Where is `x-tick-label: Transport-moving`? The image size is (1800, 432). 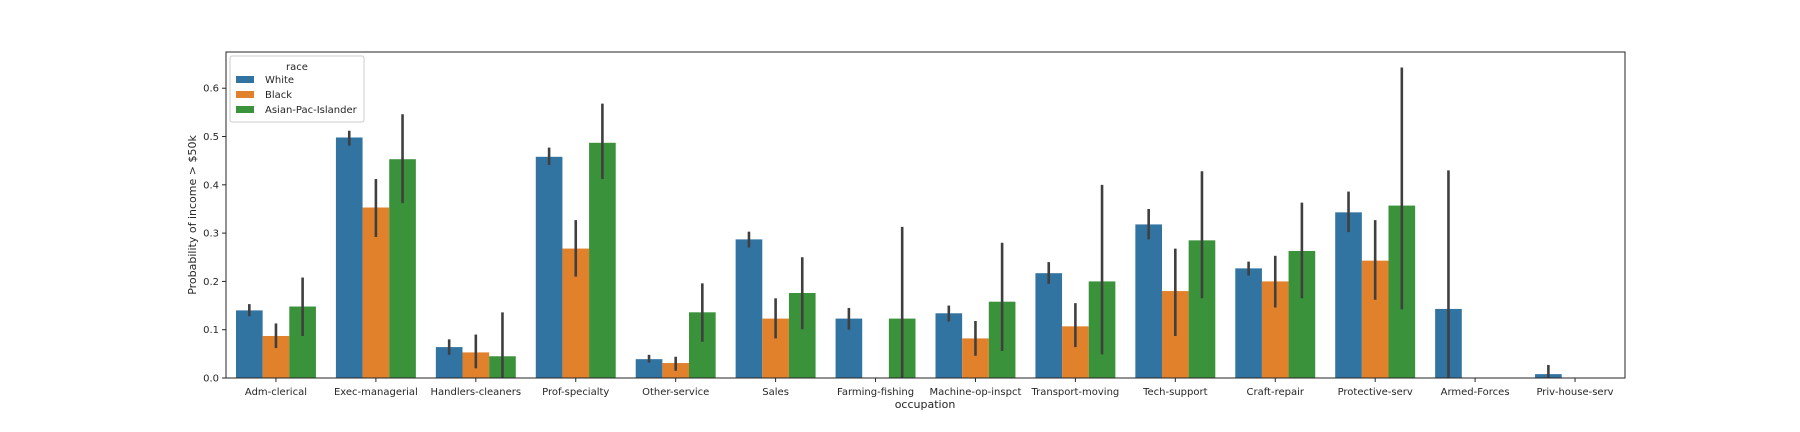
x-tick-label: Transport-moving is located at coordinates (1075, 392).